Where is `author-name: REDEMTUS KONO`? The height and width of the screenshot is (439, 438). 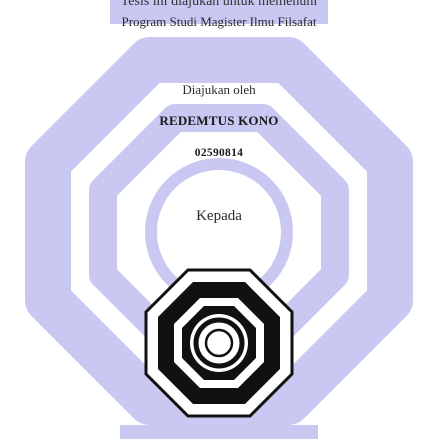 author-name: REDEMTUS KONO is located at coordinates (219, 120).